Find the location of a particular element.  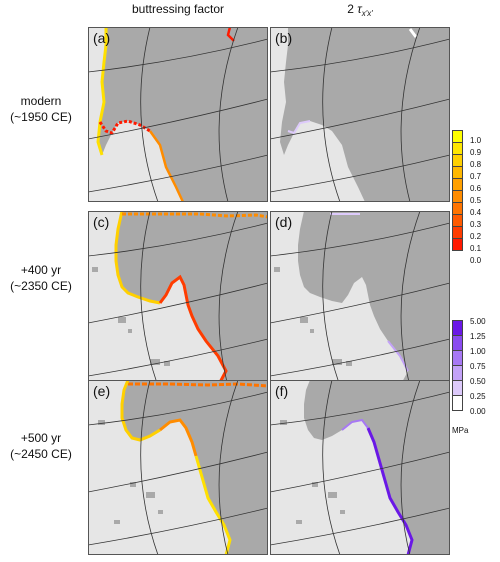

row-label-line2: (~2350 CE) is located at coordinates (41, 286).